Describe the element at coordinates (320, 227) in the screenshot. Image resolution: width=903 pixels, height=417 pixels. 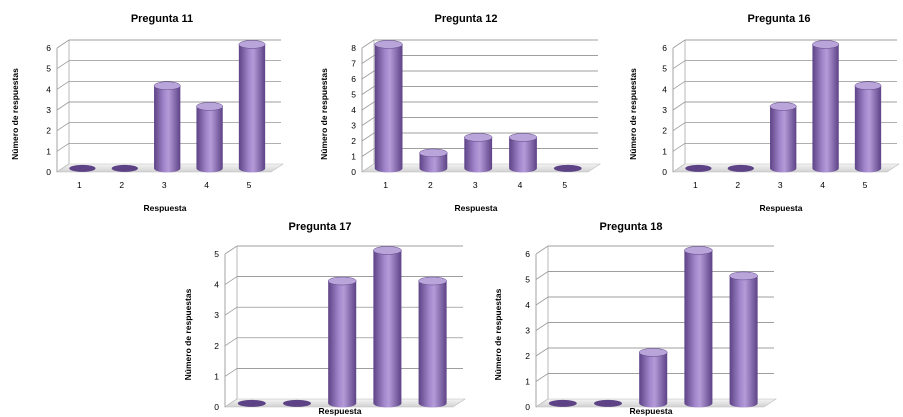
I see `chart-title: Pregunta 17` at that location.